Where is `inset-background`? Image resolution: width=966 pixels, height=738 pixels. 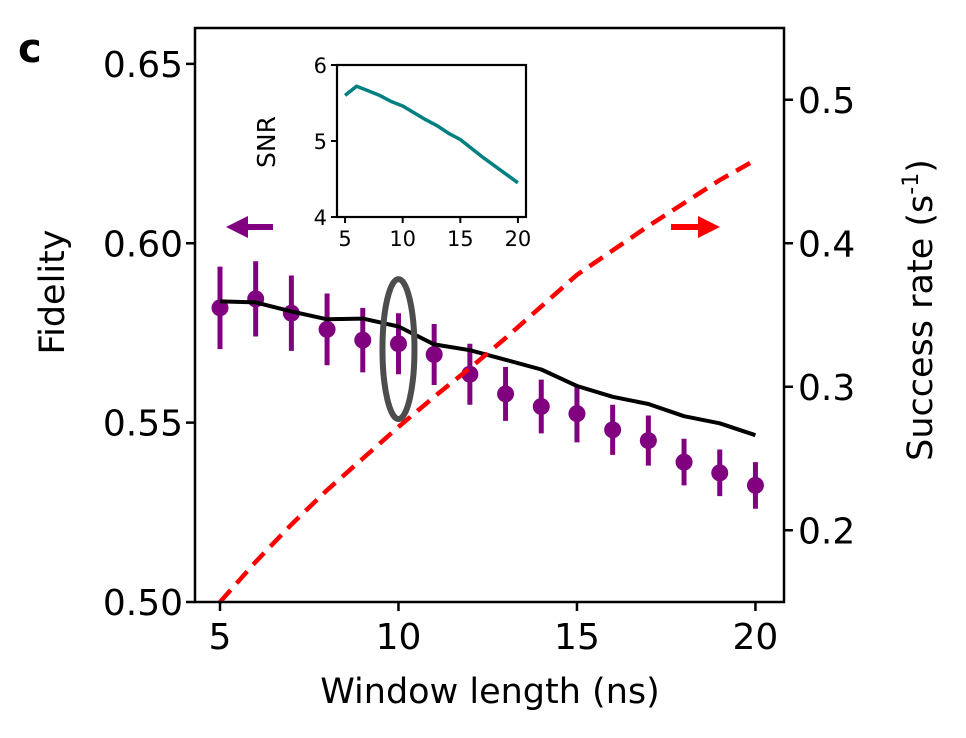 inset-background is located at coordinates (431, 141).